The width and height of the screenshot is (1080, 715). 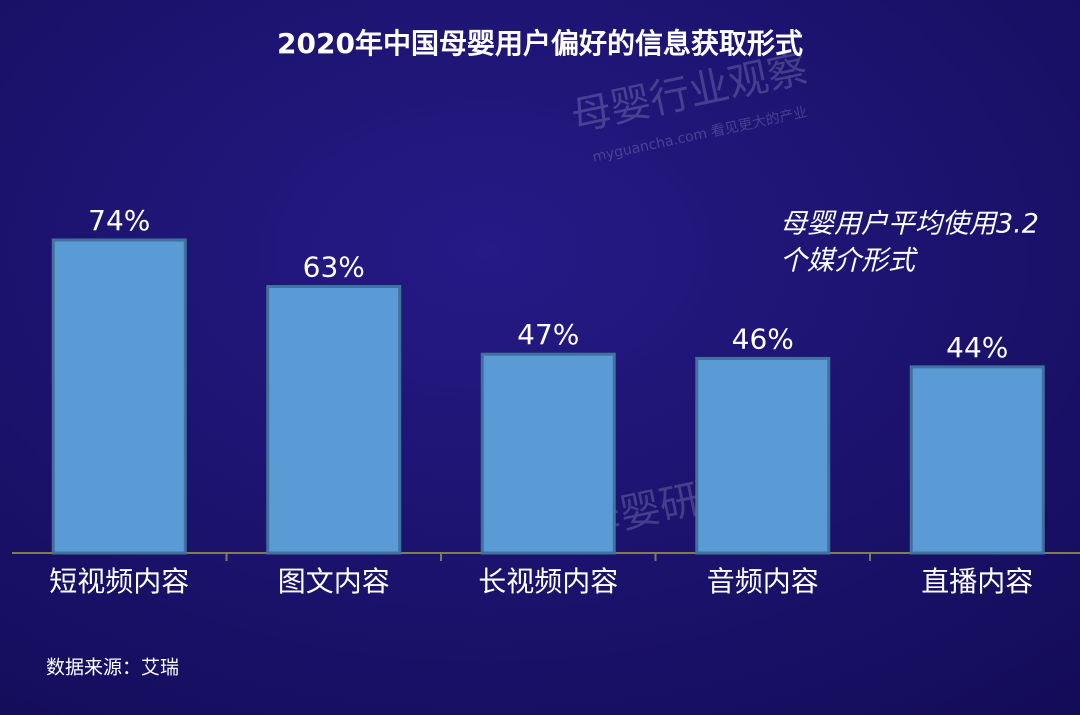 I want to click on data-label: 46%, so click(x=763, y=338).